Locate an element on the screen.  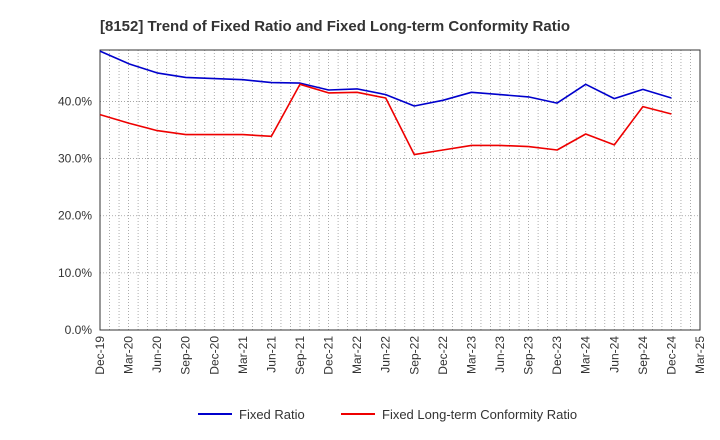
x-tick-label: Mar-24 is located at coordinates (586, 355).